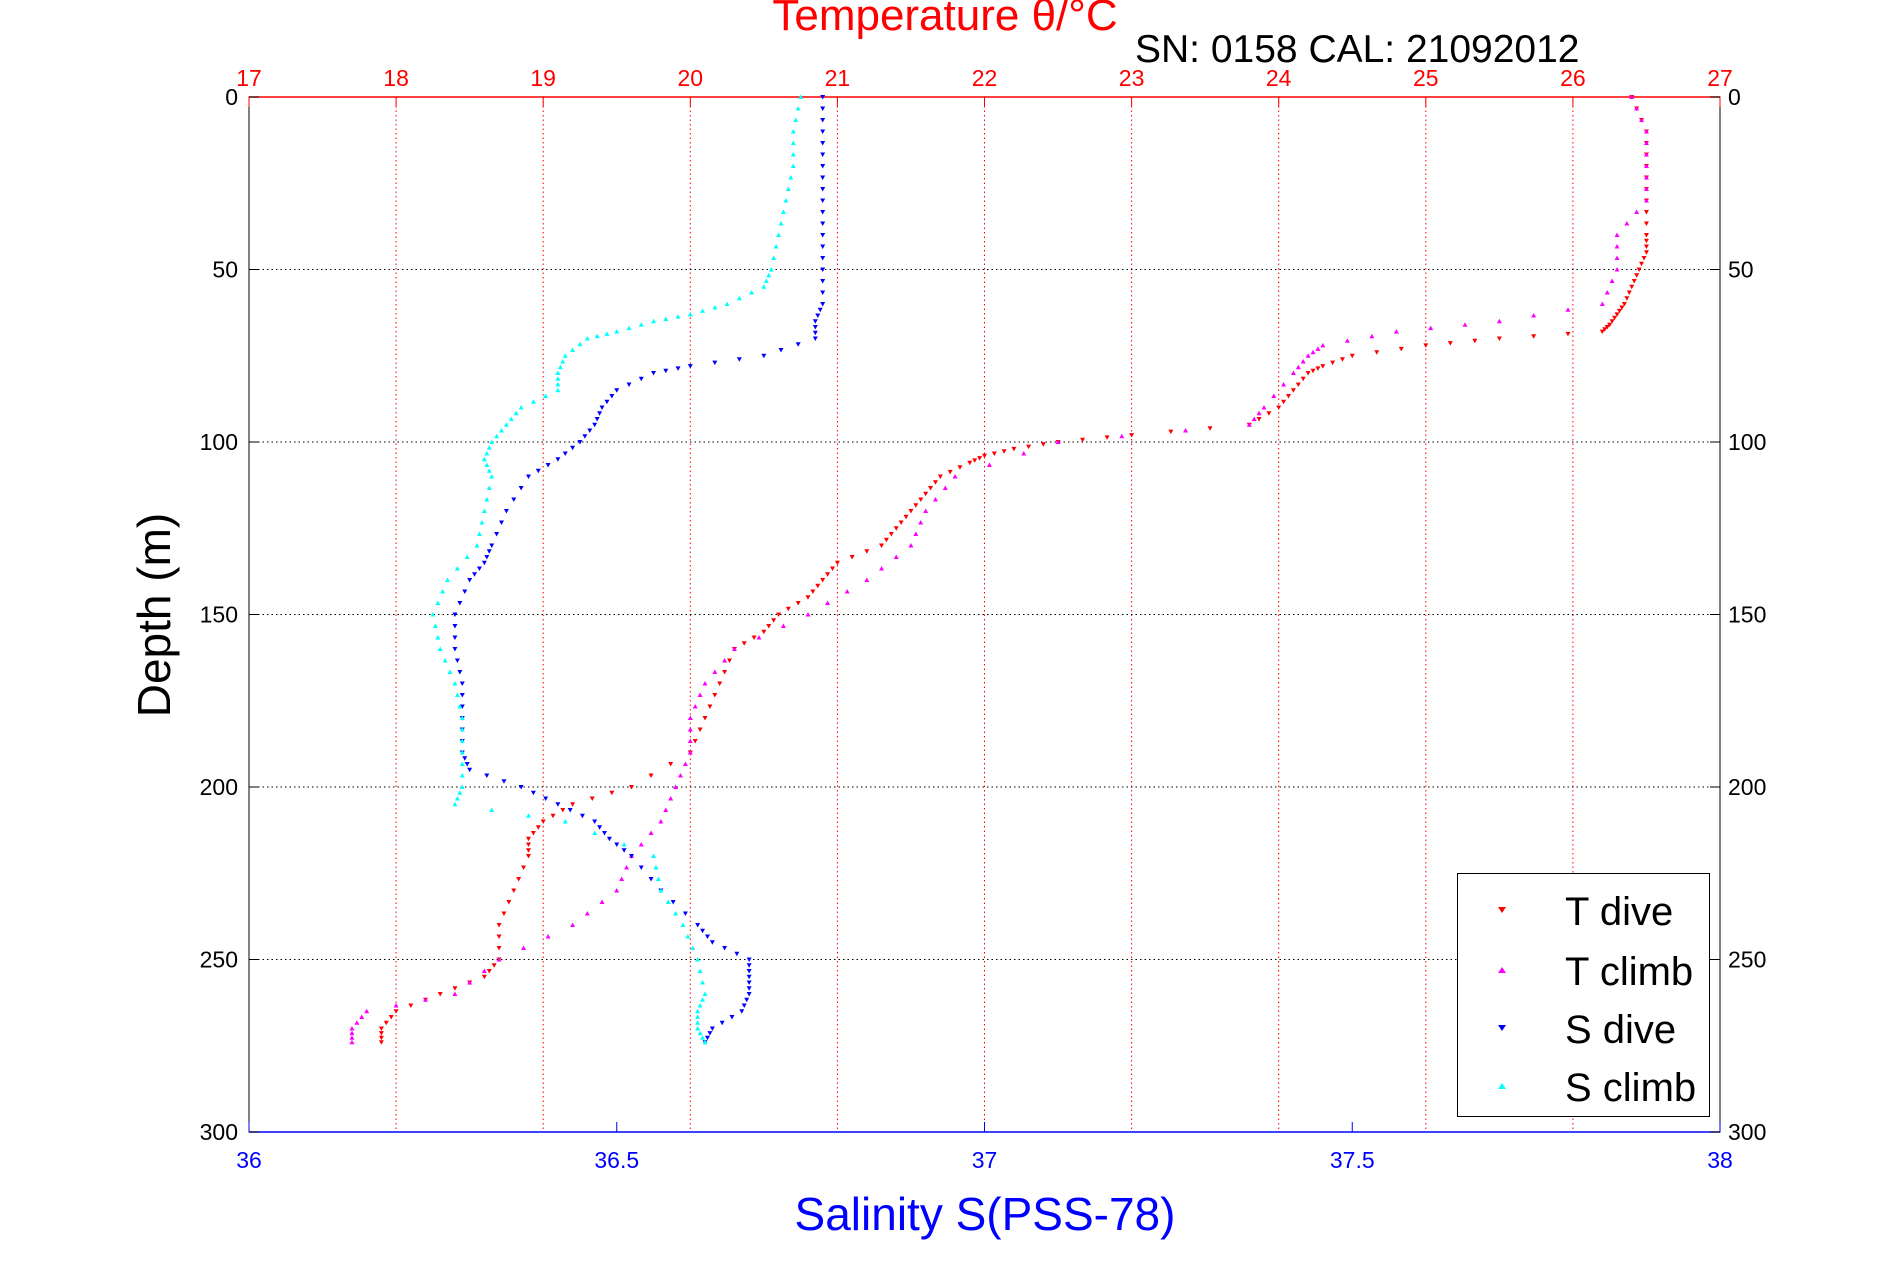 The height and width of the screenshot is (1262, 1891). What do you see at coordinates (1584, 912) in the screenshot?
I see `legend-item-t-dive: T dive` at bounding box center [1584, 912].